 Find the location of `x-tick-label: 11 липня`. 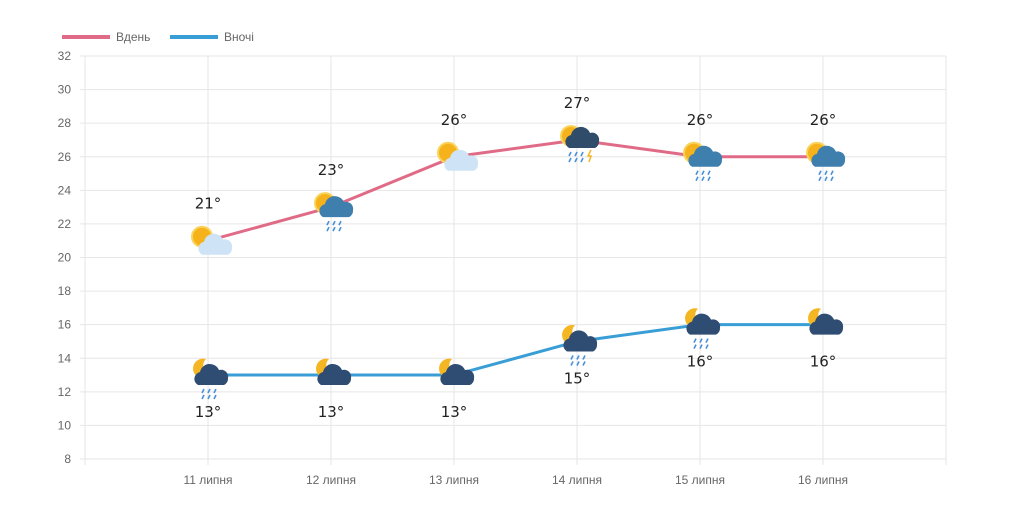

x-tick-label: 11 липня is located at coordinates (207, 480).